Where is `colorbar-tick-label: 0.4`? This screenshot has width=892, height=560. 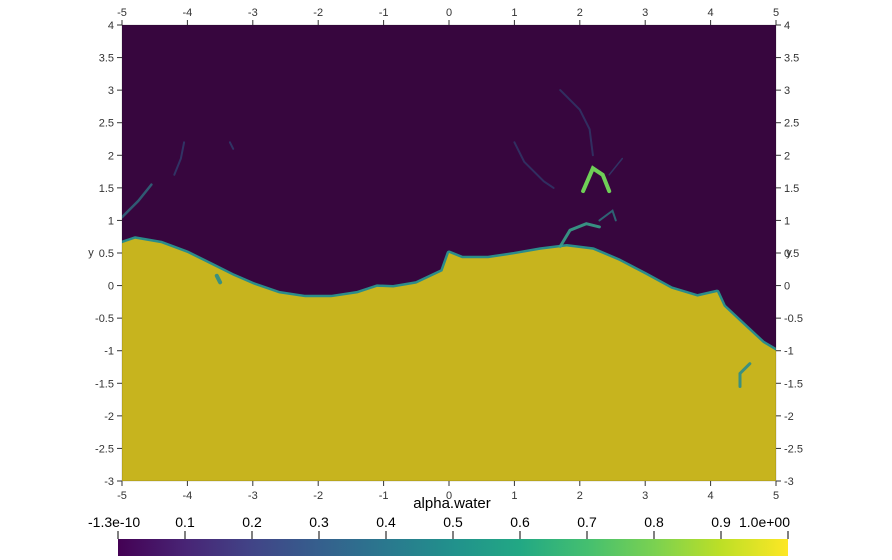 colorbar-tick-label: 0.4 is located at coordinates (386, 522).